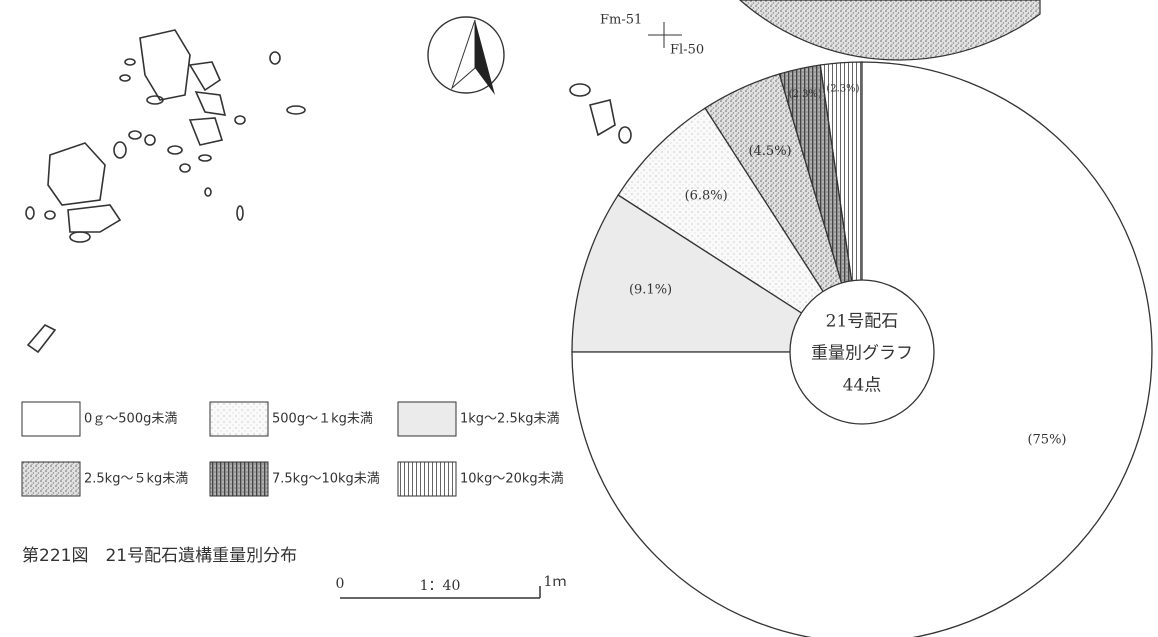  I want to click on slice-label: (9.1%), so click(650, 289).